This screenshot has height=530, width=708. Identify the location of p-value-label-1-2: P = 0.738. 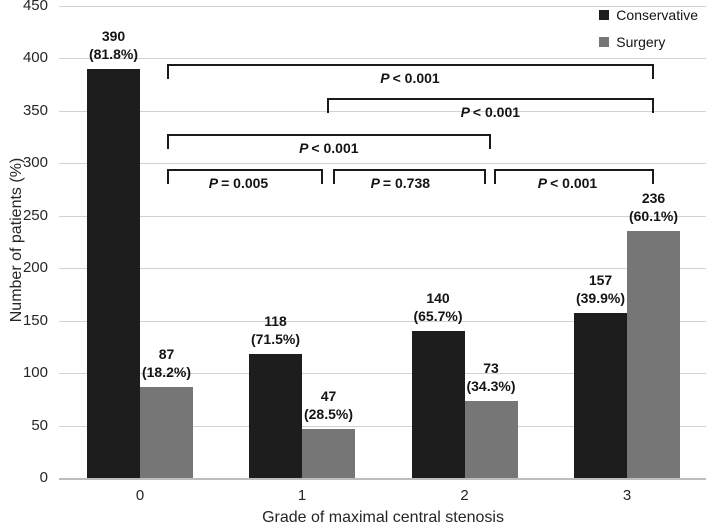
(400, 183).